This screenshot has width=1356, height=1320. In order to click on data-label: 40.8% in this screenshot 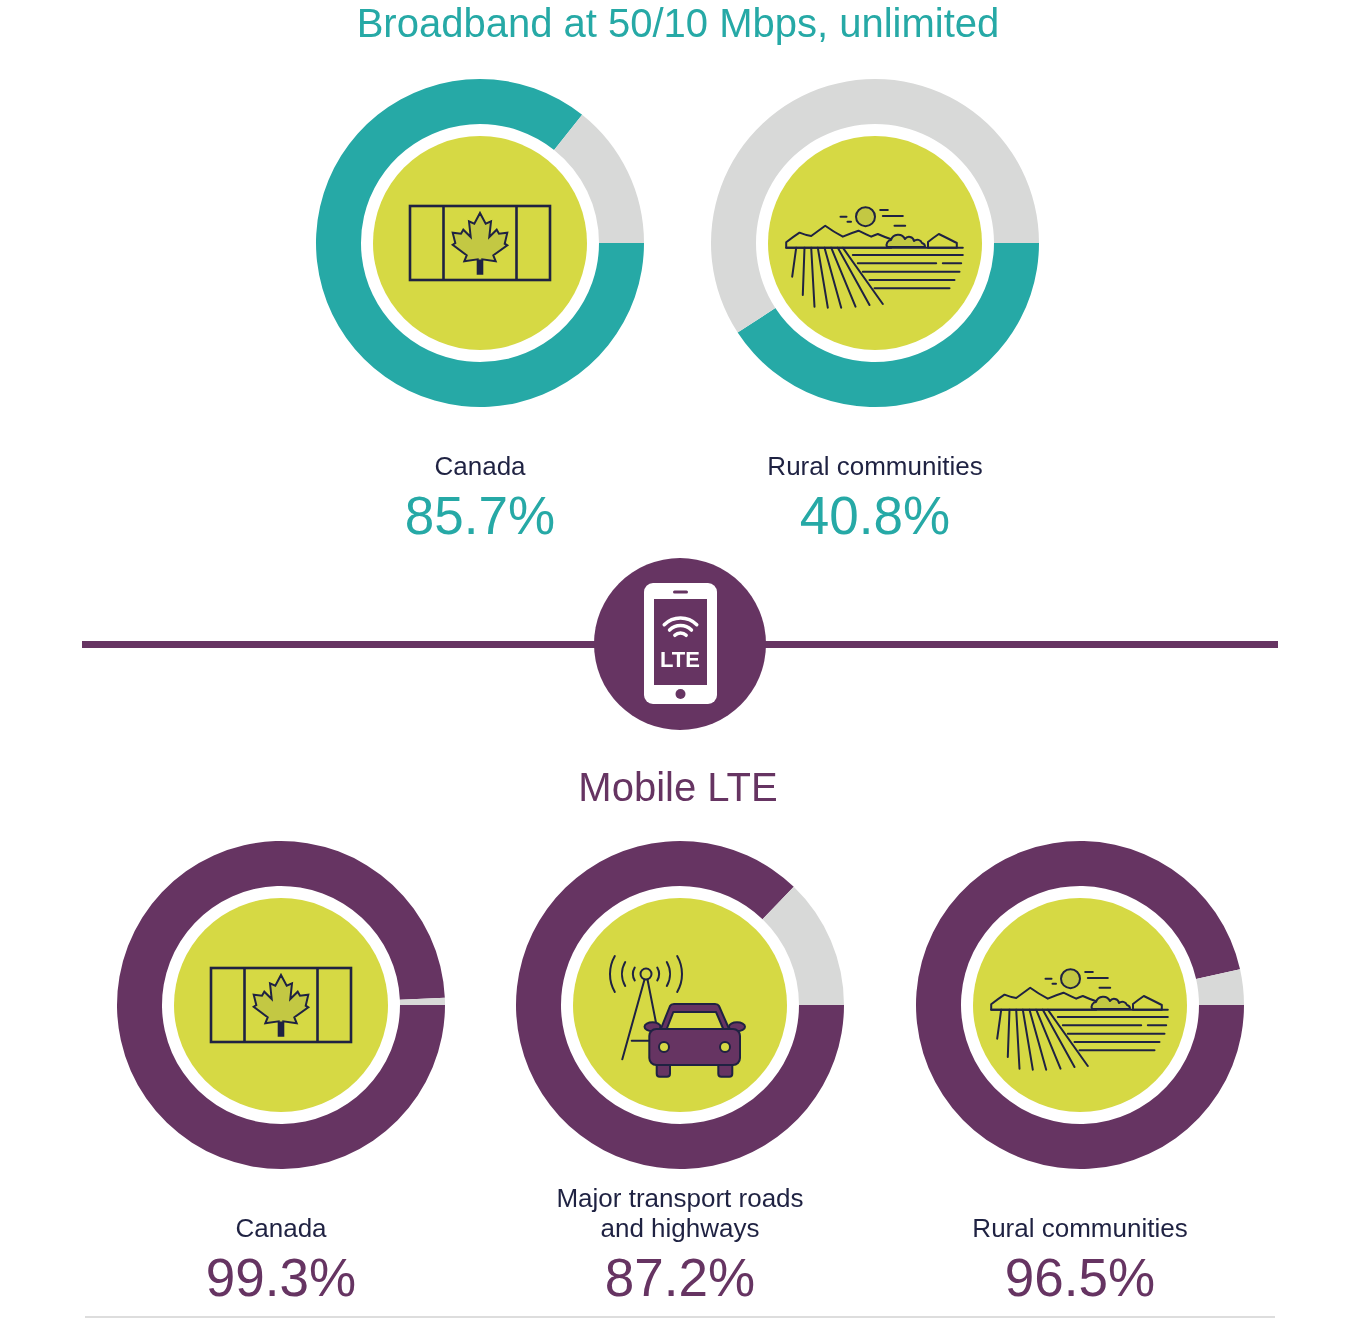, I will do `click(875, 515)`.